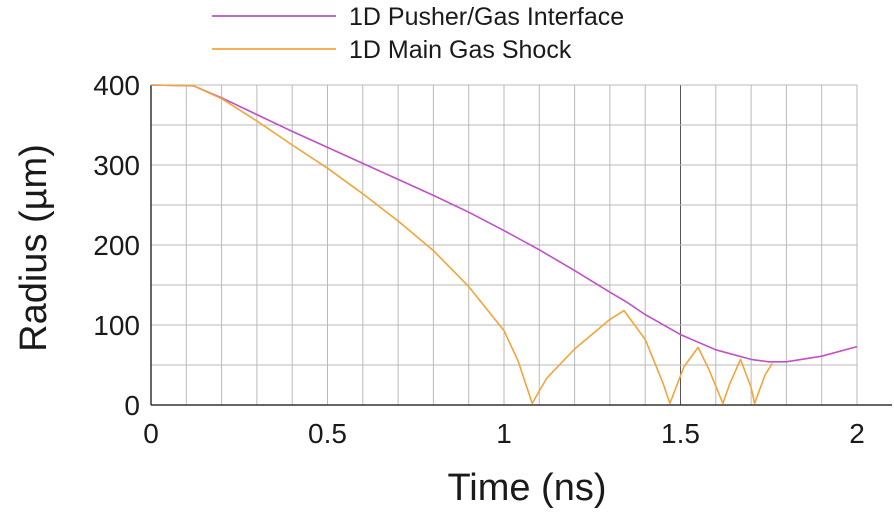 This screenshot has width=894, height=512. Describe the element at coordinates (460, 50) in the screenshot. I see `legend-label: 1D Main Gas Shock` at that location.